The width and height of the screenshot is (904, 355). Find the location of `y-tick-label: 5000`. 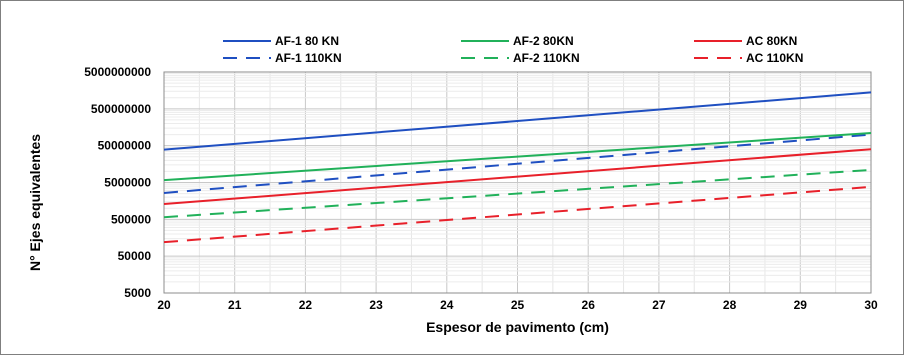

y-tick-label: 5000 is located at coordinates (137, 293).